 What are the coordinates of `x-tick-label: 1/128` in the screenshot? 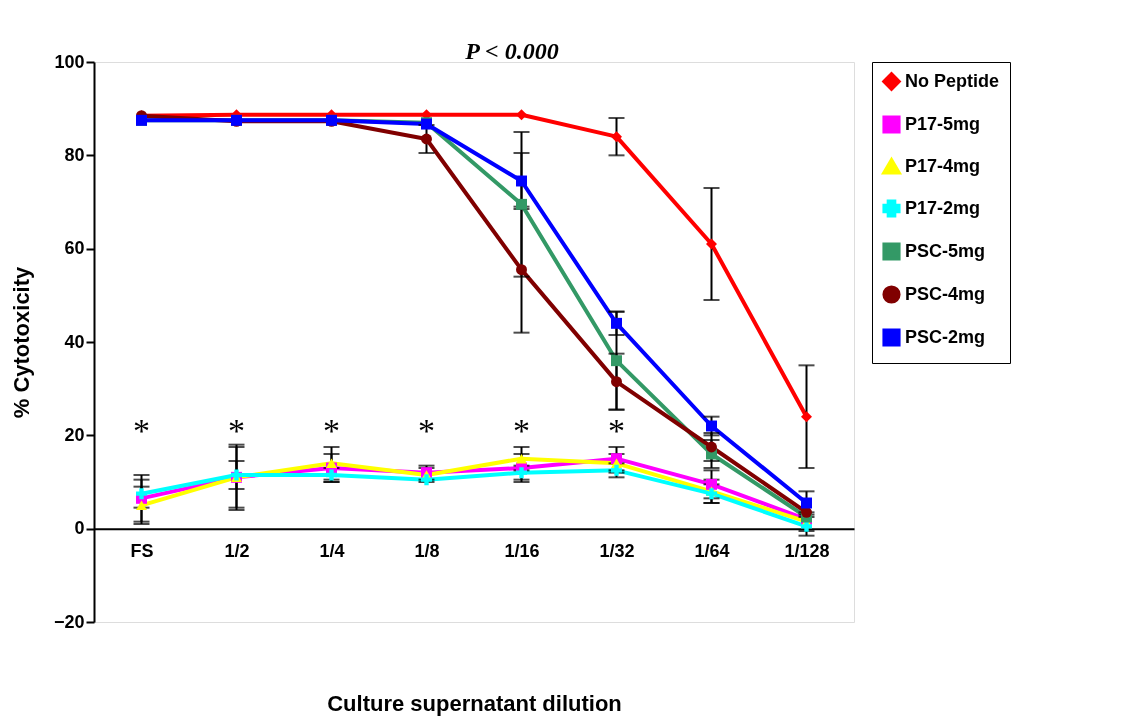 It's located at (807, 551).